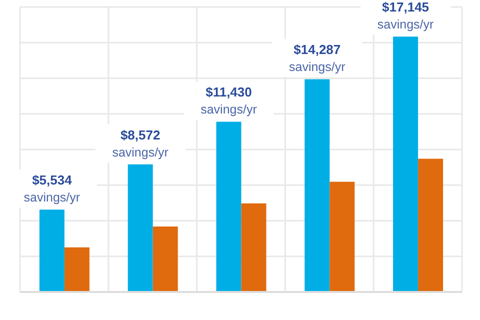 The image size is (480, 320). Describe the element at coordinates (140, 143) in the screenshot. I see `data-label: $8,572 savings/yr` at that location.